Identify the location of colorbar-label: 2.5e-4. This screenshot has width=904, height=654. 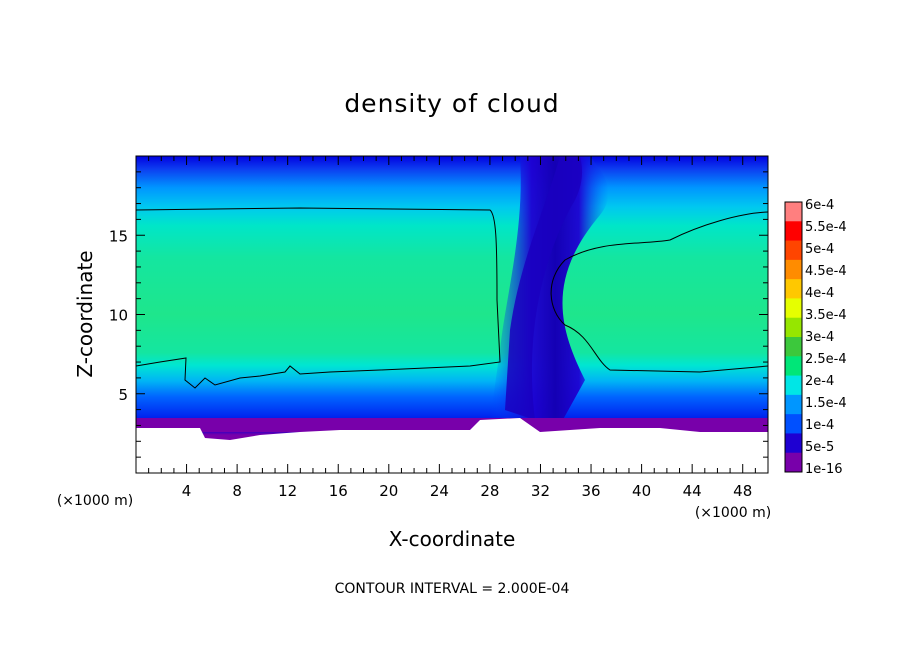
(826, 359).